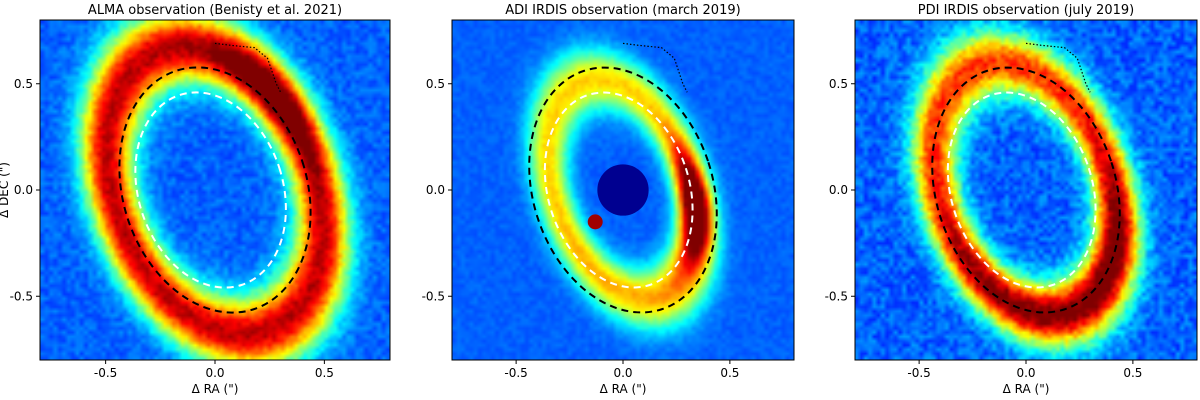  What do you see at coordinates (5, 190) in the screenshot?
I see `y-axis-label: Δ DEC (")` at bounding box center [5, 190].